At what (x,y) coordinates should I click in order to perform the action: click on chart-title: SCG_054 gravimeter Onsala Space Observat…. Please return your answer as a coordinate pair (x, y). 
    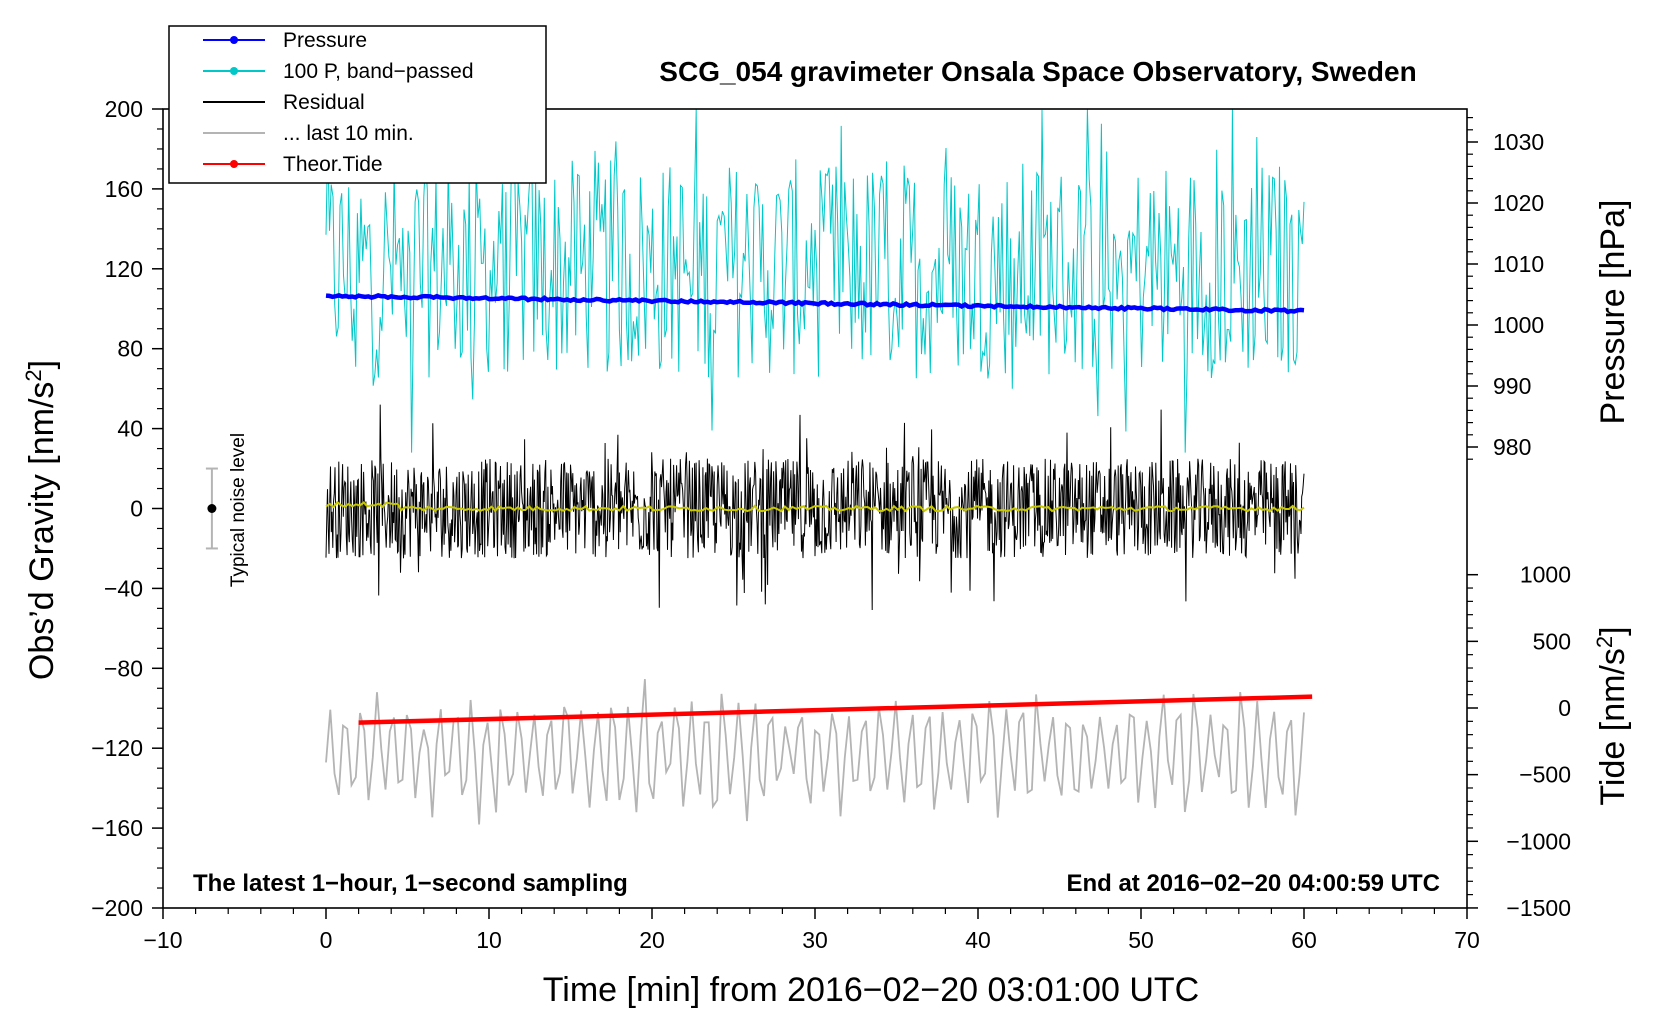
    Looking at the image, I should click on (1037, 71).